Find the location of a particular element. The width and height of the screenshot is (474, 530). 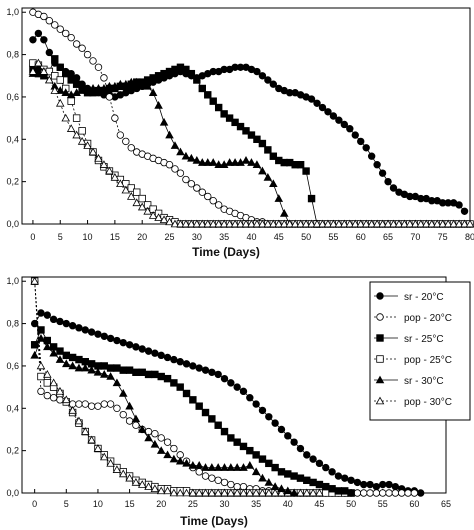

x-tick-label: 35 is located at coordinates (224, 237).